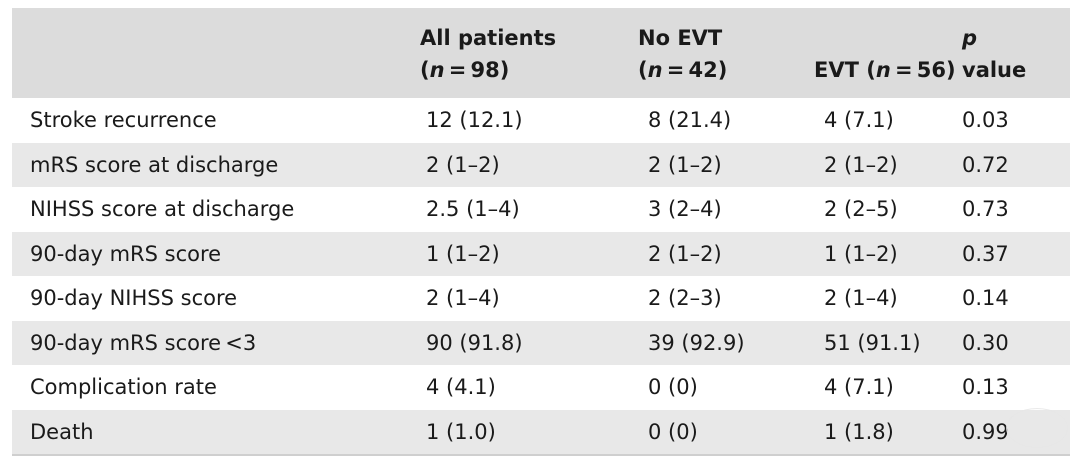 The width and height of the screenshot is (1080, 470). Describe the element at coordinates (985, 253) in the screenshot. I see `cell-p-value: 0.37` at that location.